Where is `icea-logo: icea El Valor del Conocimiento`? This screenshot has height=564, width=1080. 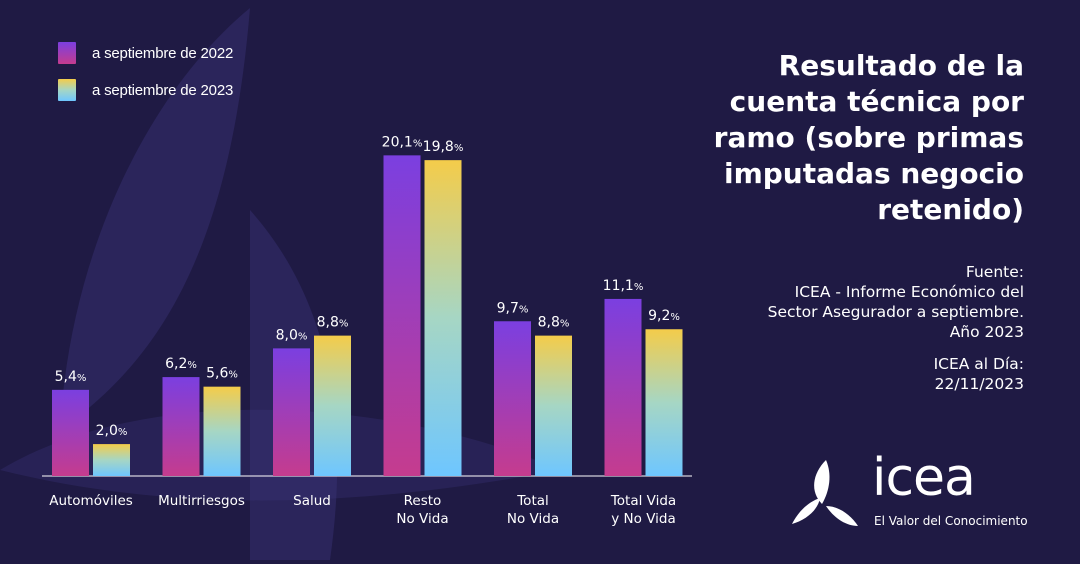
icea-logo: icea El Valor del Conocimiento is located at coordinates (916, 492).